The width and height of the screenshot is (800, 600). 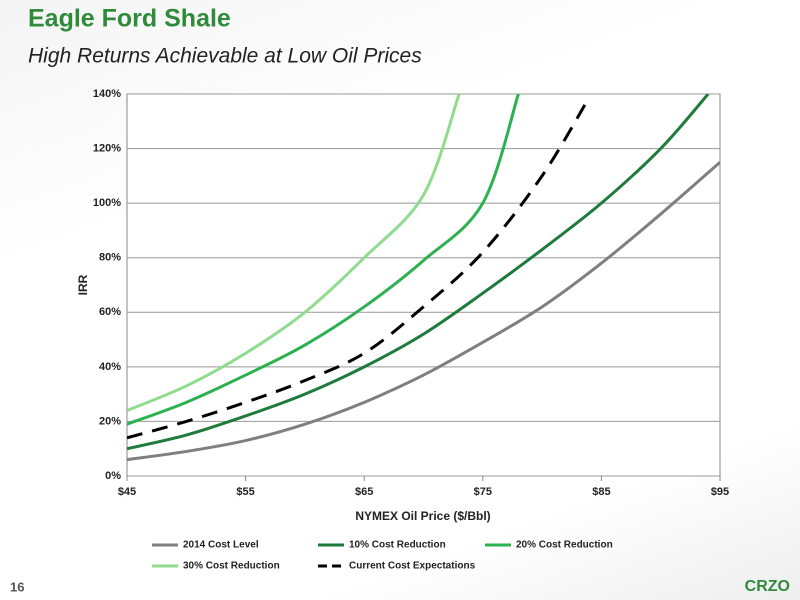 I want to click on y-tick-label: 120%, so click(x=107, y=148).